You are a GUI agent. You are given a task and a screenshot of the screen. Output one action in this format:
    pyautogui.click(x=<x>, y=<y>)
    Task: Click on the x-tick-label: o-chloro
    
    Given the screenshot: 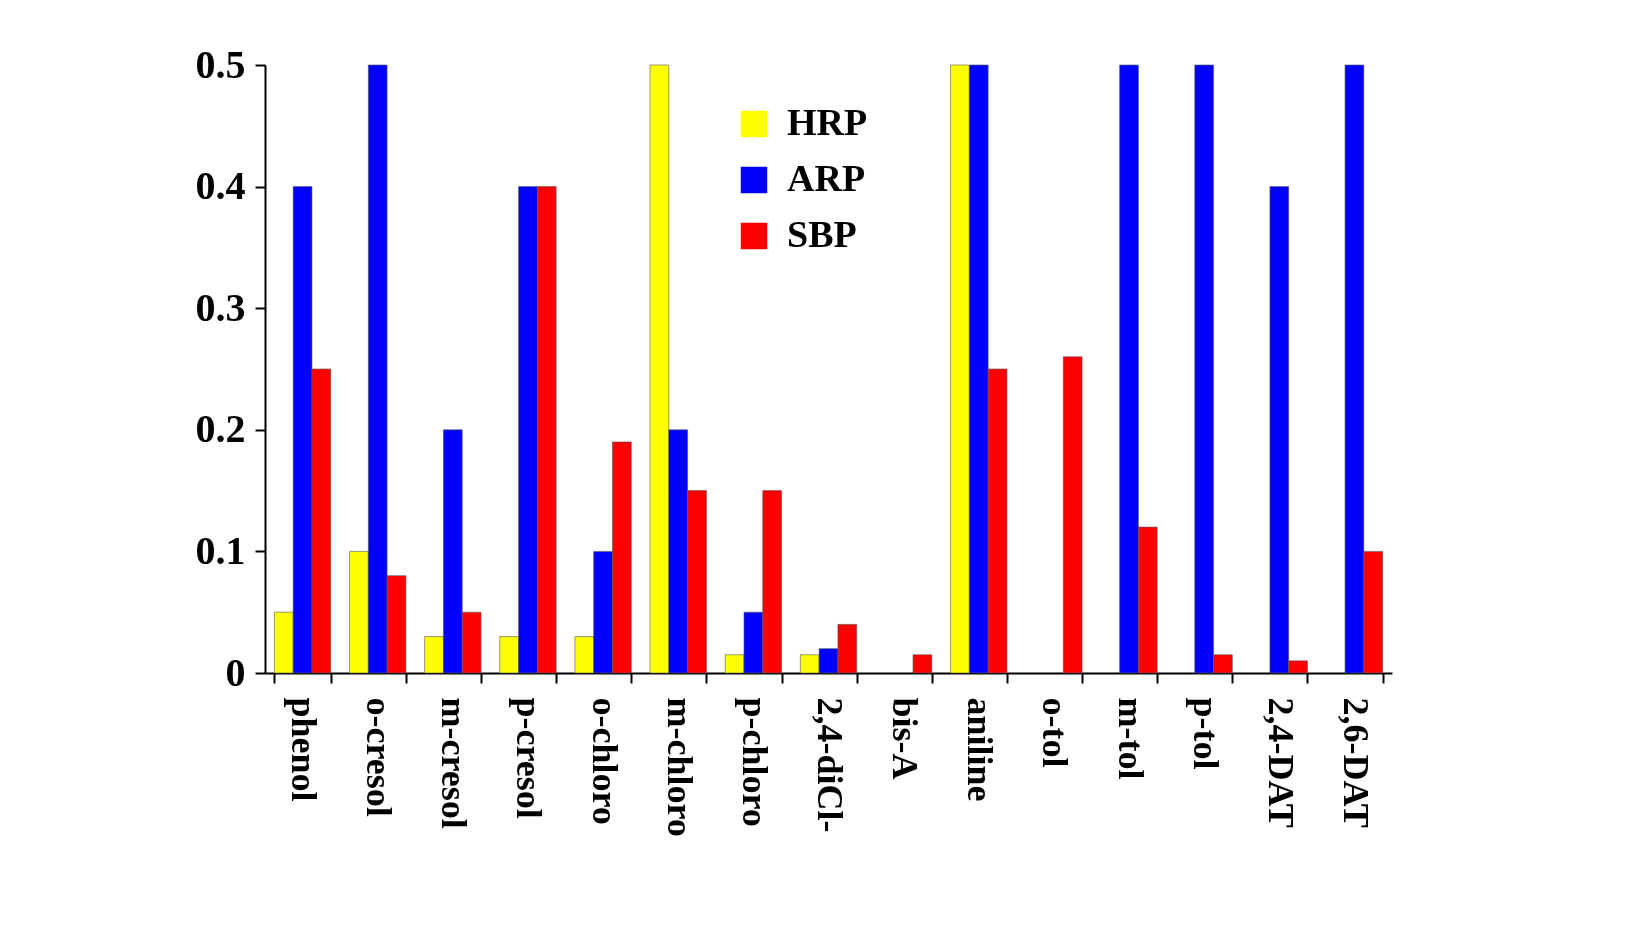 What is the action you would take?
    pyautogui.click(x=604, y=761)
    